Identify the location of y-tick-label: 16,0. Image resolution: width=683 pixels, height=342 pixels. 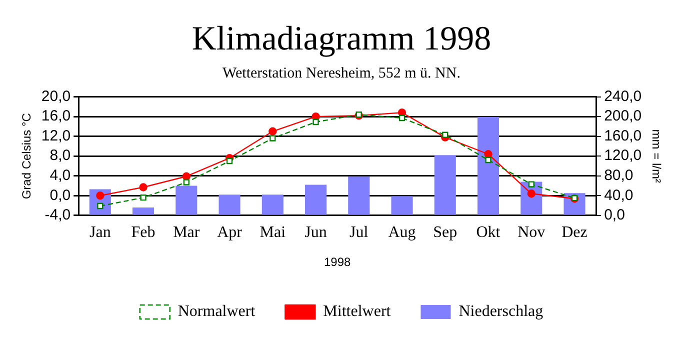
(56, 116).